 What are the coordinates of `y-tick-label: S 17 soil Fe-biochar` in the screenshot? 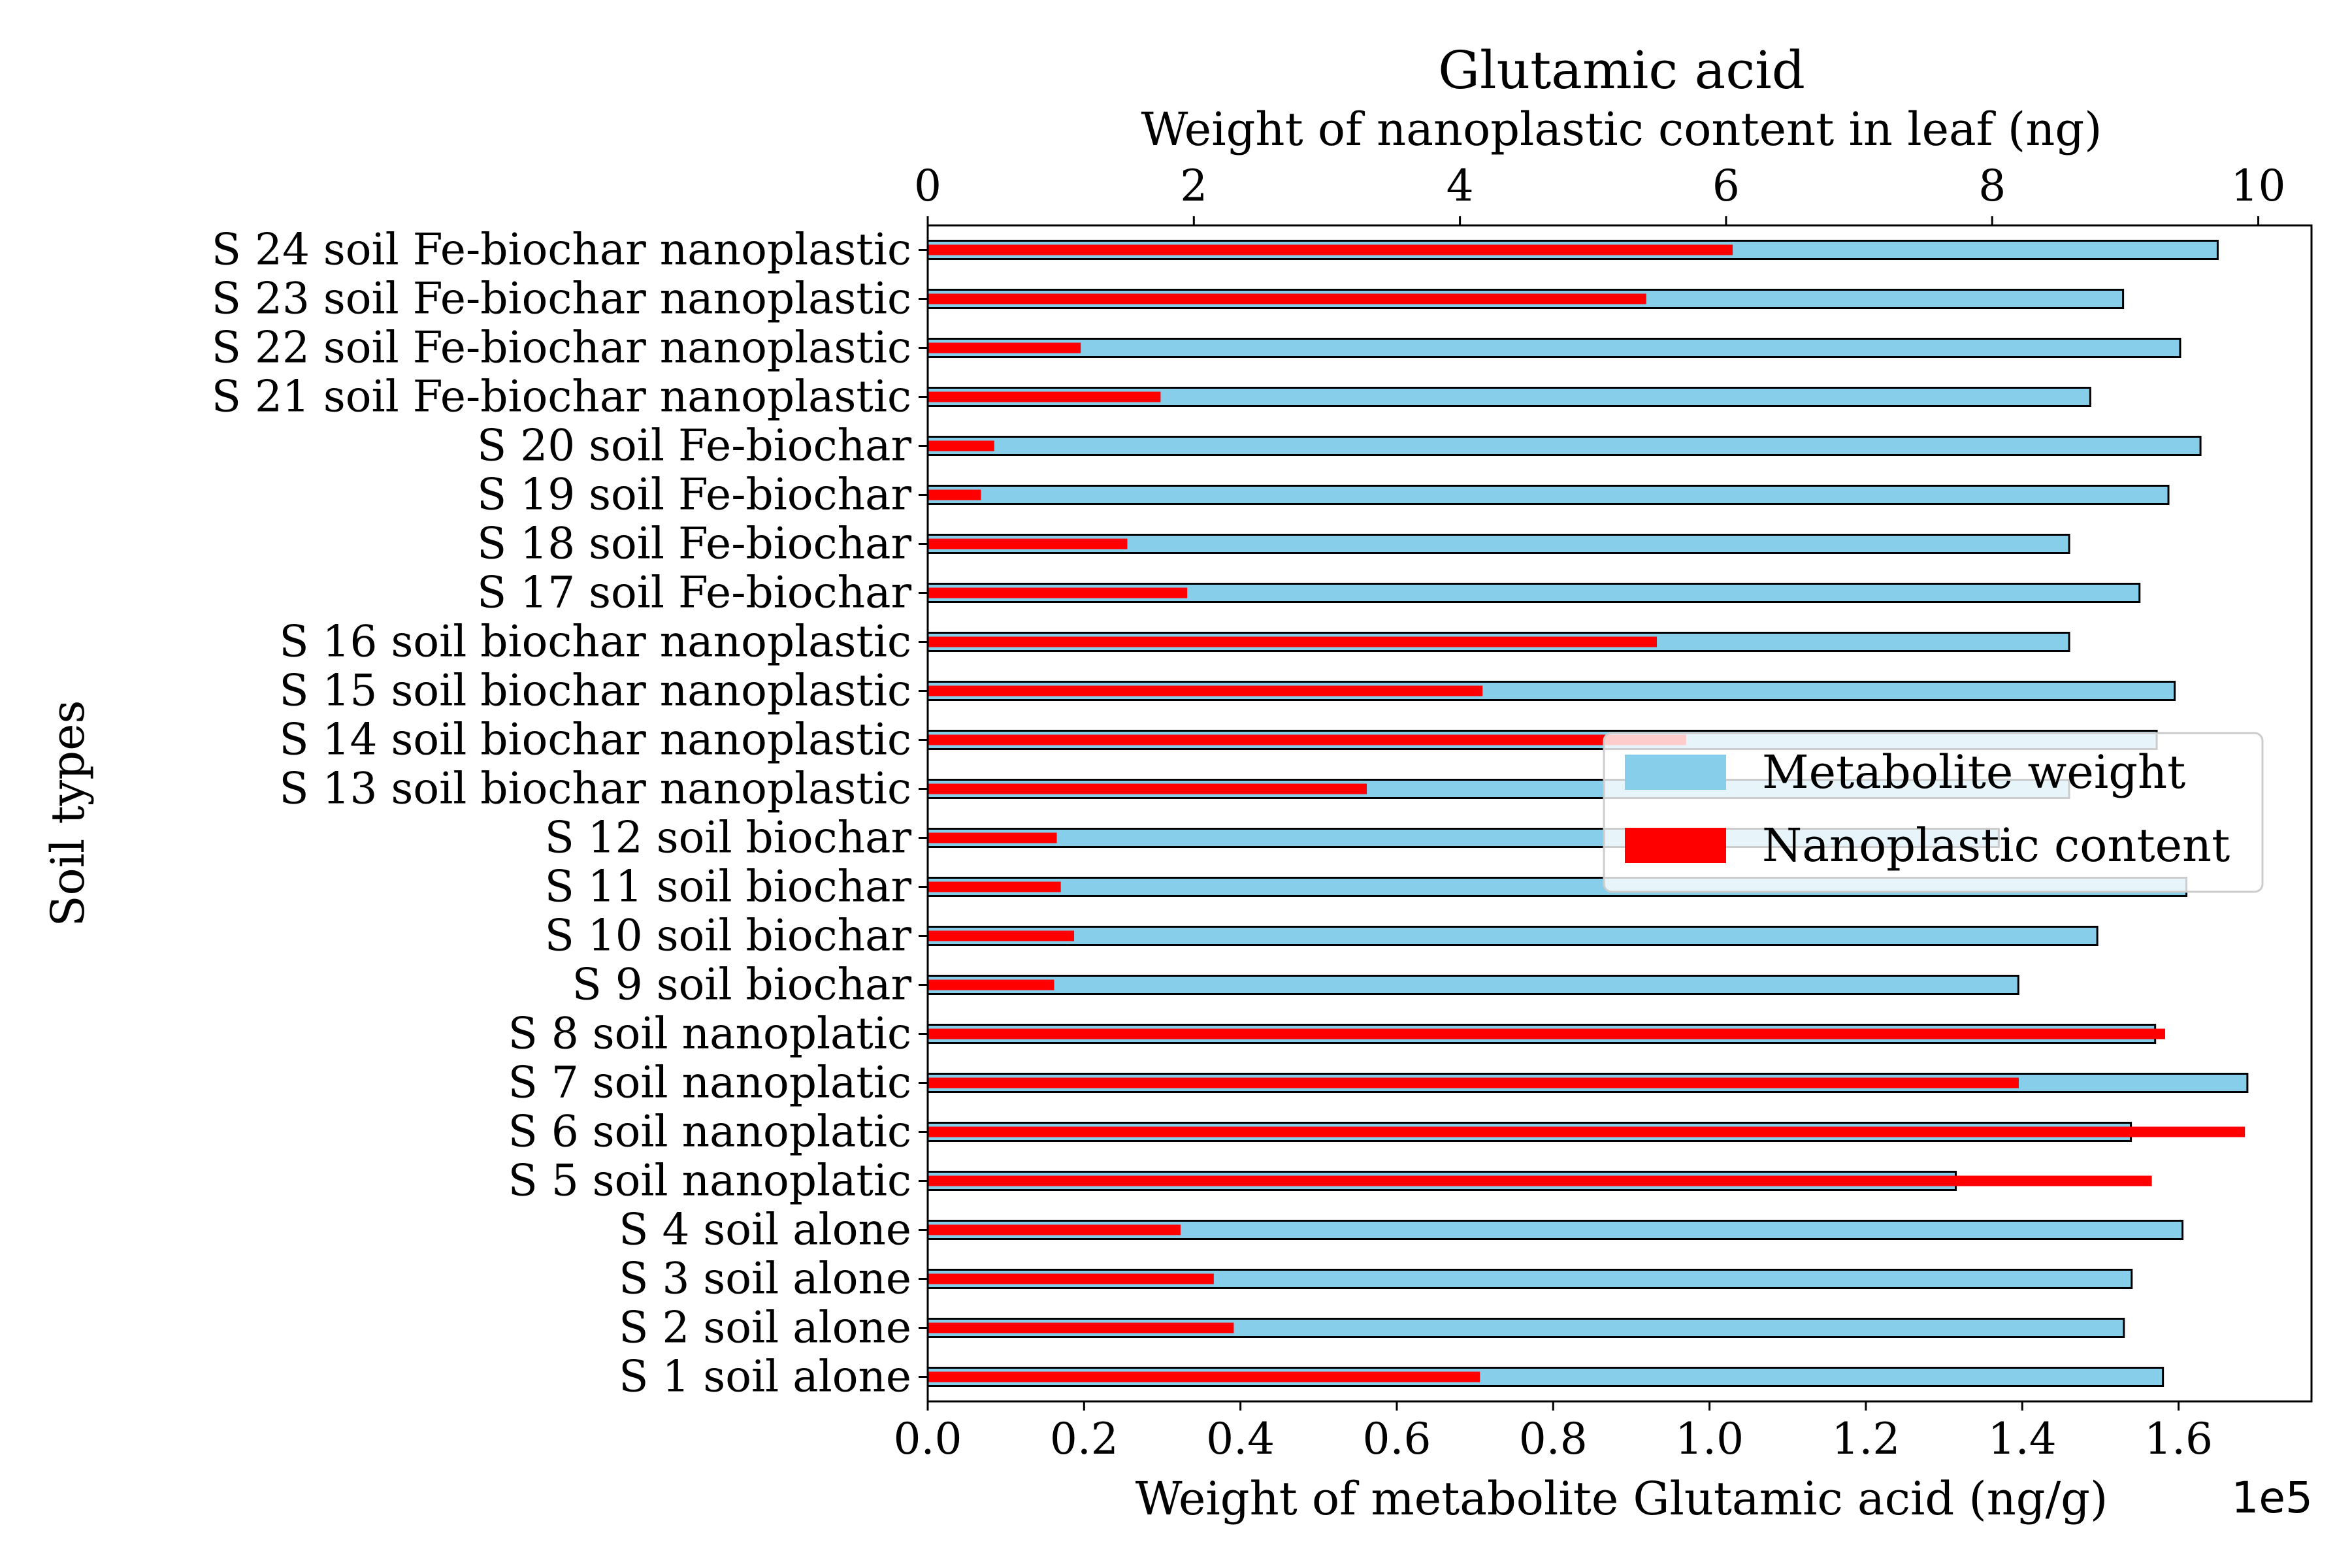 It's located at (694, 593).